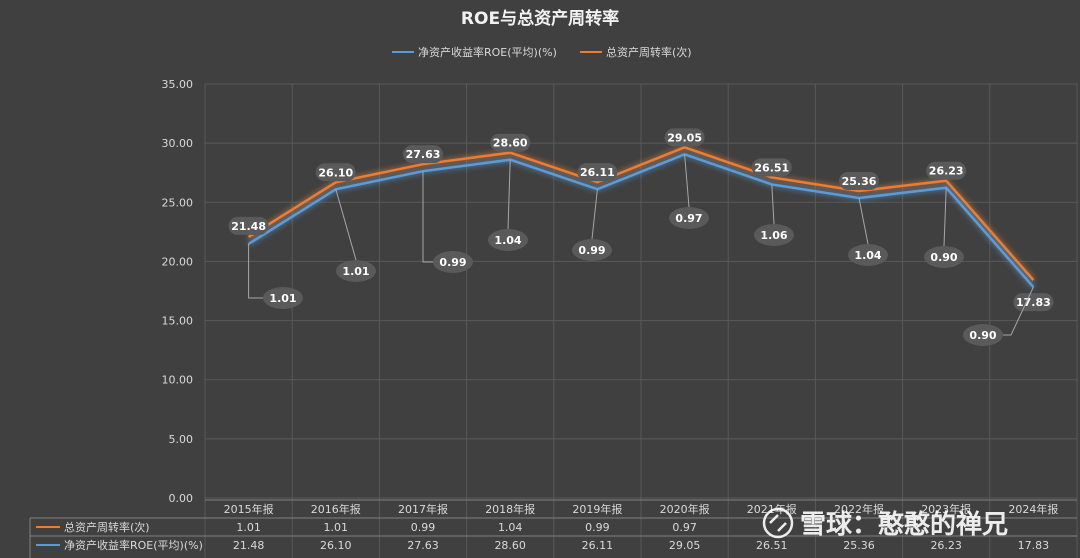 Image resolution: width=1080 pixels, height=558 pixels. What do you see at coordinates (107, 527) in the screenshot?
I see `table-row-name: 总资产周转率(次)` at bounding box center [107, 527].